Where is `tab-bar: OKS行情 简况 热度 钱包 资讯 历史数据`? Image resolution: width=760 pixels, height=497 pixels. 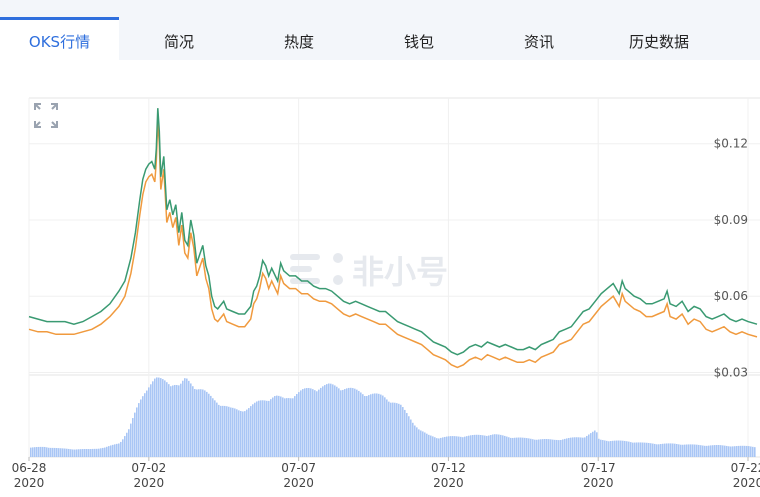
tab-bar: OKS行情 简况 热度 钱包 资讯 历史数据 is located at coordinates (380, 30).